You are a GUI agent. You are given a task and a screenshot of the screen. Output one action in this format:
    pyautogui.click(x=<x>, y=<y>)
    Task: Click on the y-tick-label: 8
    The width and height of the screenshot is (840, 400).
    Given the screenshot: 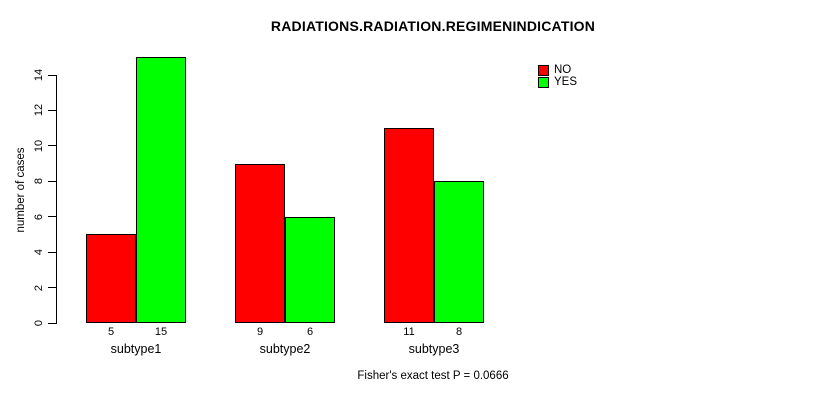 What is the action you would take?
    pyautogui.click(x=39, y=181)
    